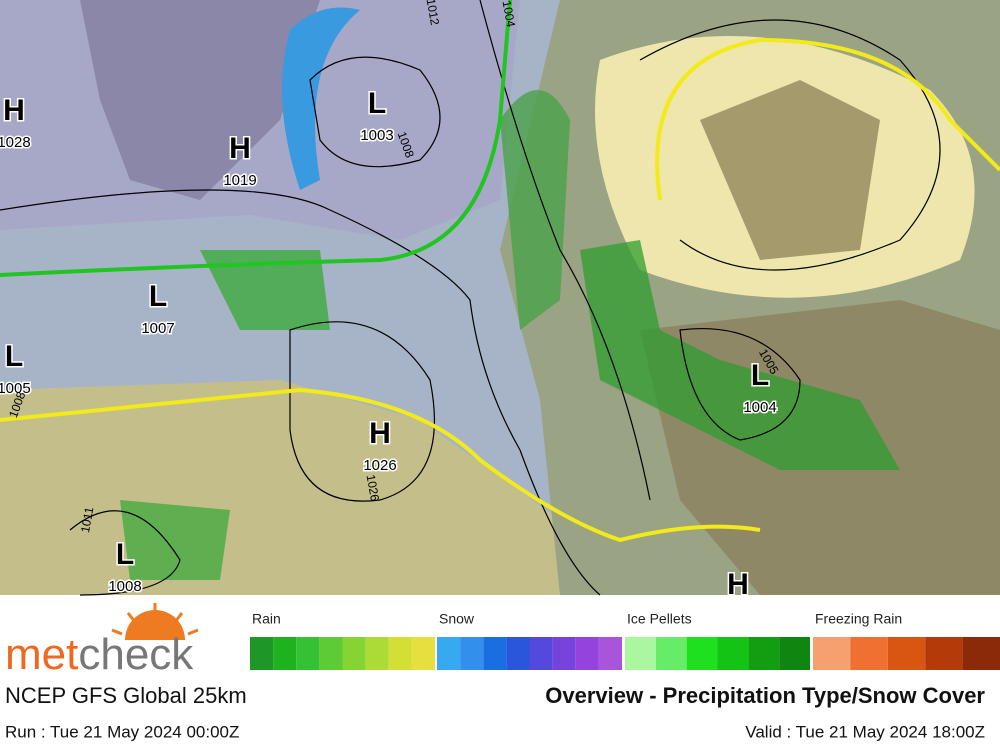 The height and width of the screenshot is (749, 1000). Describe the element at coordinates (509, 14) in the screenshot. I see `isobar-label: 1004` at that location.